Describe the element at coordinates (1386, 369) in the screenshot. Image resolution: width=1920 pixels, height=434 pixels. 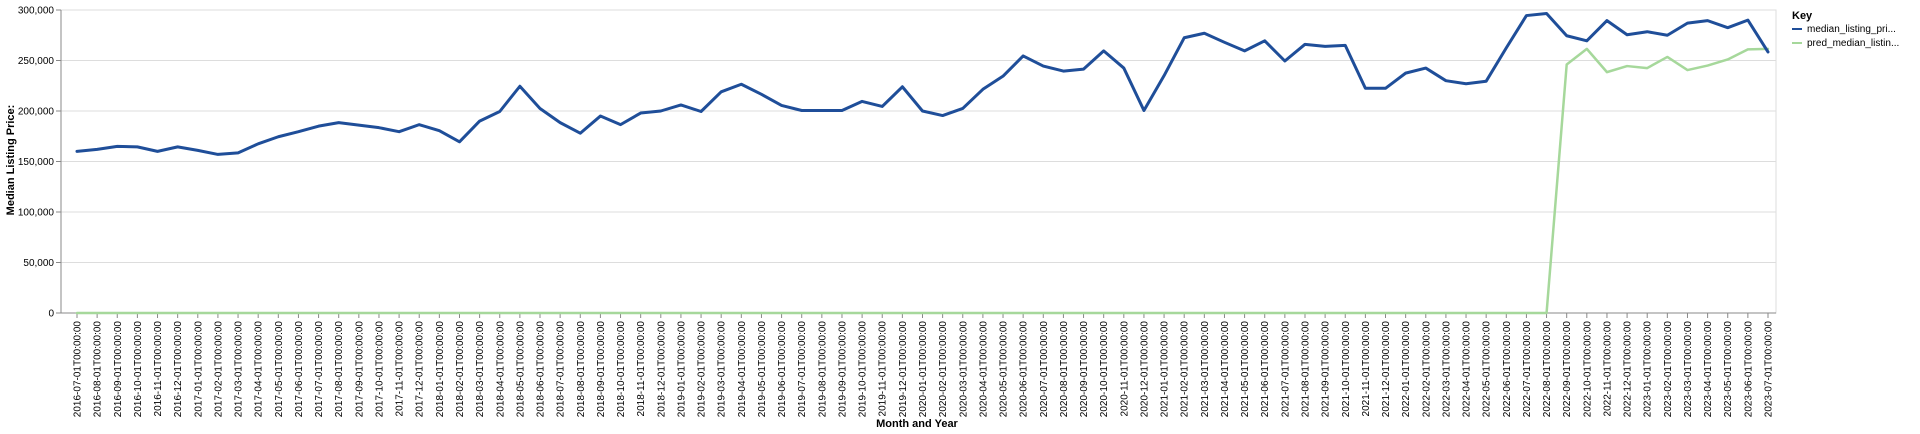
I see `x-tick-label: 2021-12-01T00:00:00` at that location.